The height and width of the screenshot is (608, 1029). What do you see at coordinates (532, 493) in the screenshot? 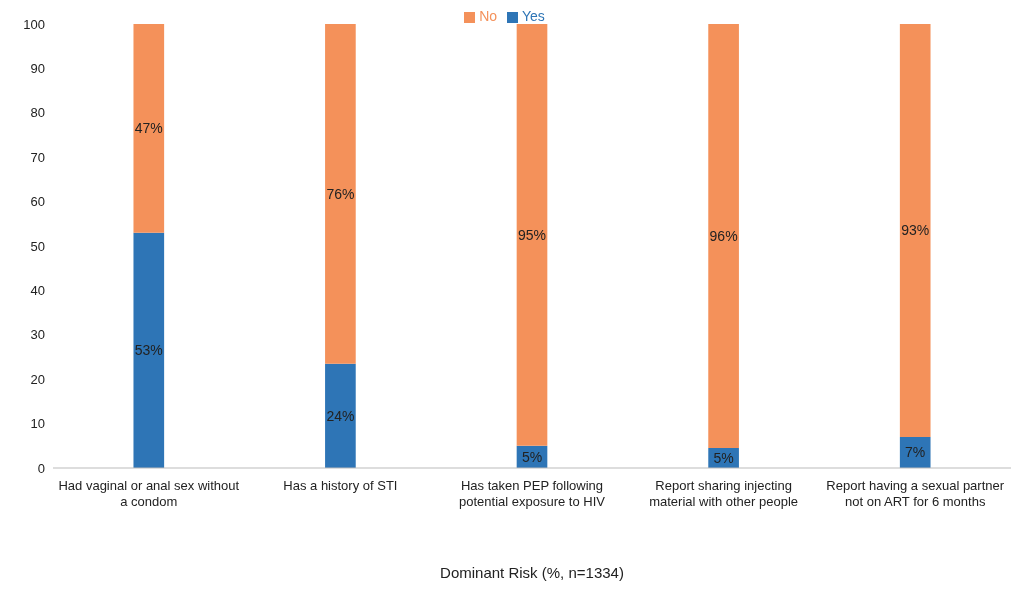
I see `x-tick-label: Has taken PEP following potential exposure to HIV` at bounding box center [532, 493].